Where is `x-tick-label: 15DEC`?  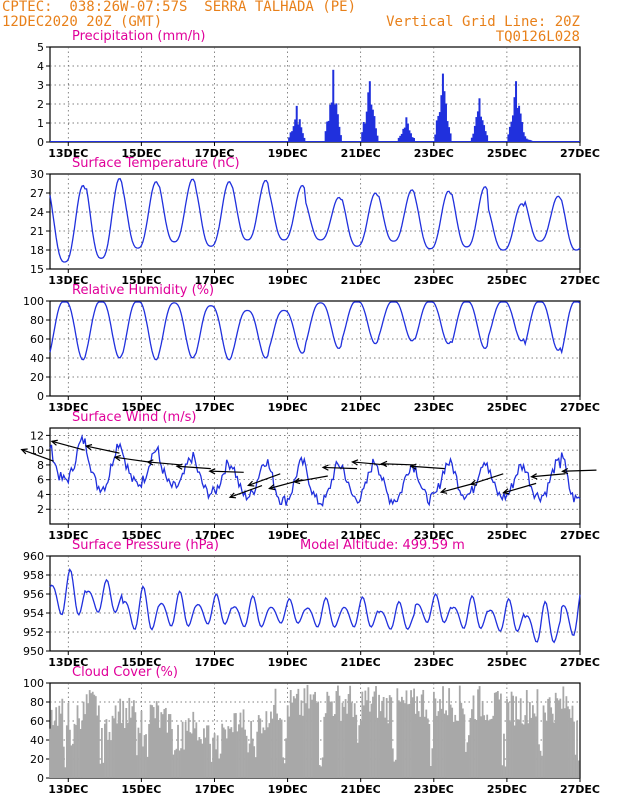
x-tick-label: 15DEC is located at coordinates (141, 789).